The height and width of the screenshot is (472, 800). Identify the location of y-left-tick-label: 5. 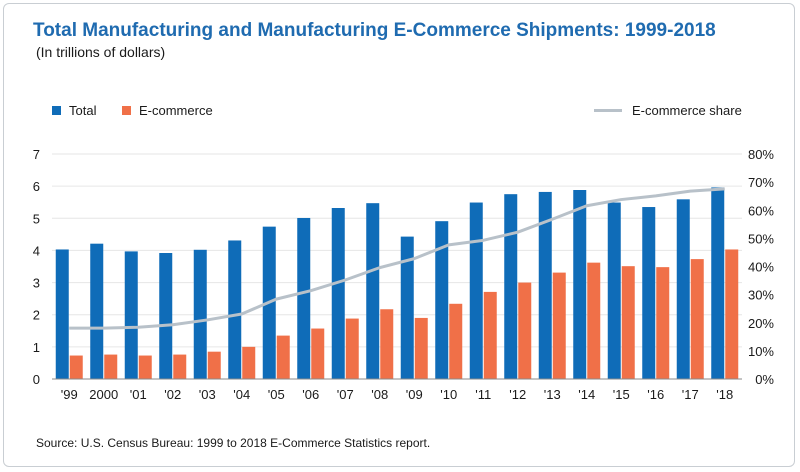
(36, 218).